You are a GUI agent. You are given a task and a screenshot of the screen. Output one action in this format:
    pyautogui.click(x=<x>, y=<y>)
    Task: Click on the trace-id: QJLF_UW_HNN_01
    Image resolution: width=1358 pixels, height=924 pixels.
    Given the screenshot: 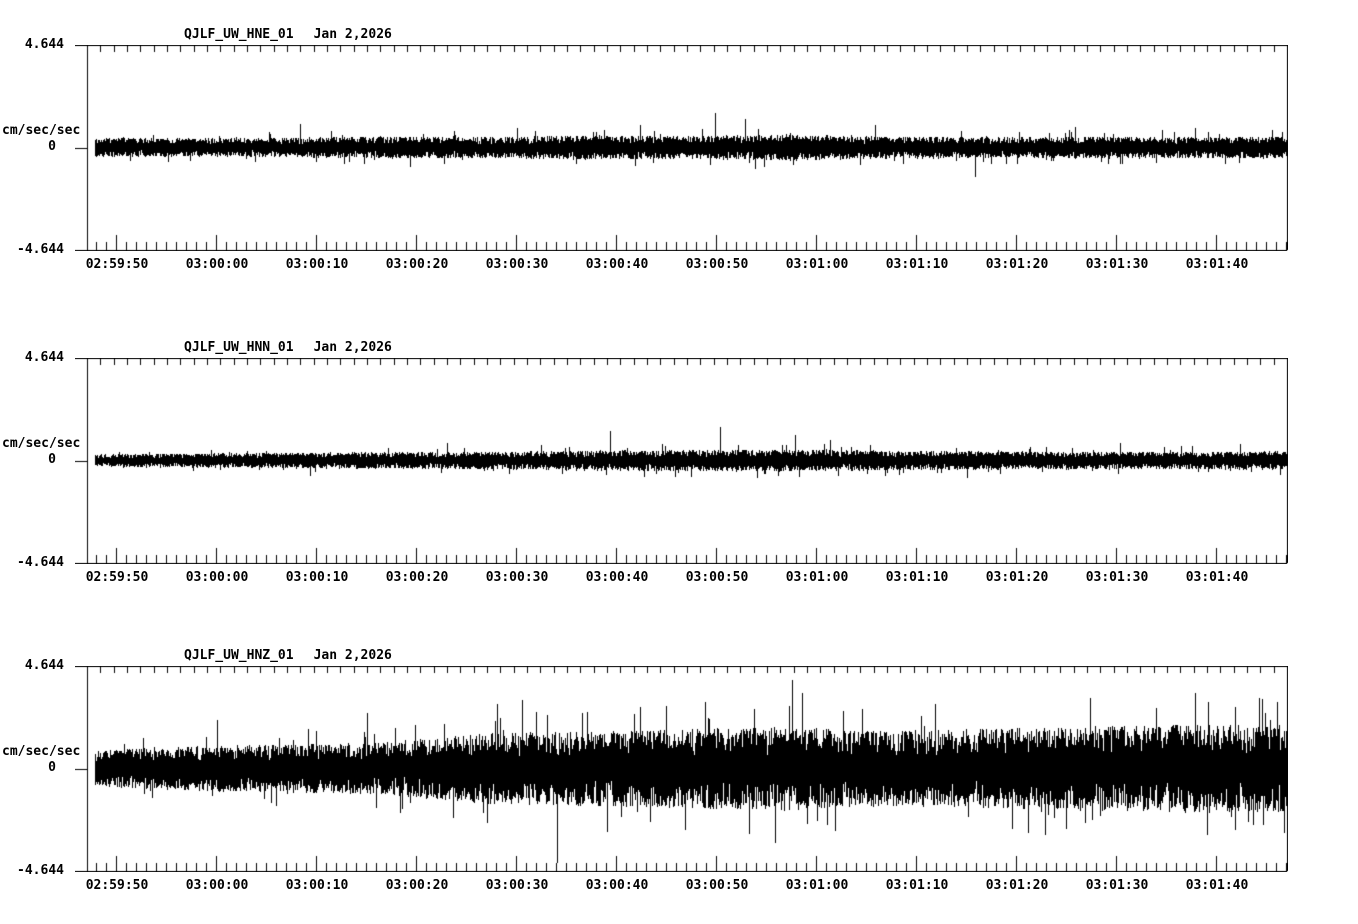 What is the action you would take?
    pyautogui.click(x=239, y=347)
    